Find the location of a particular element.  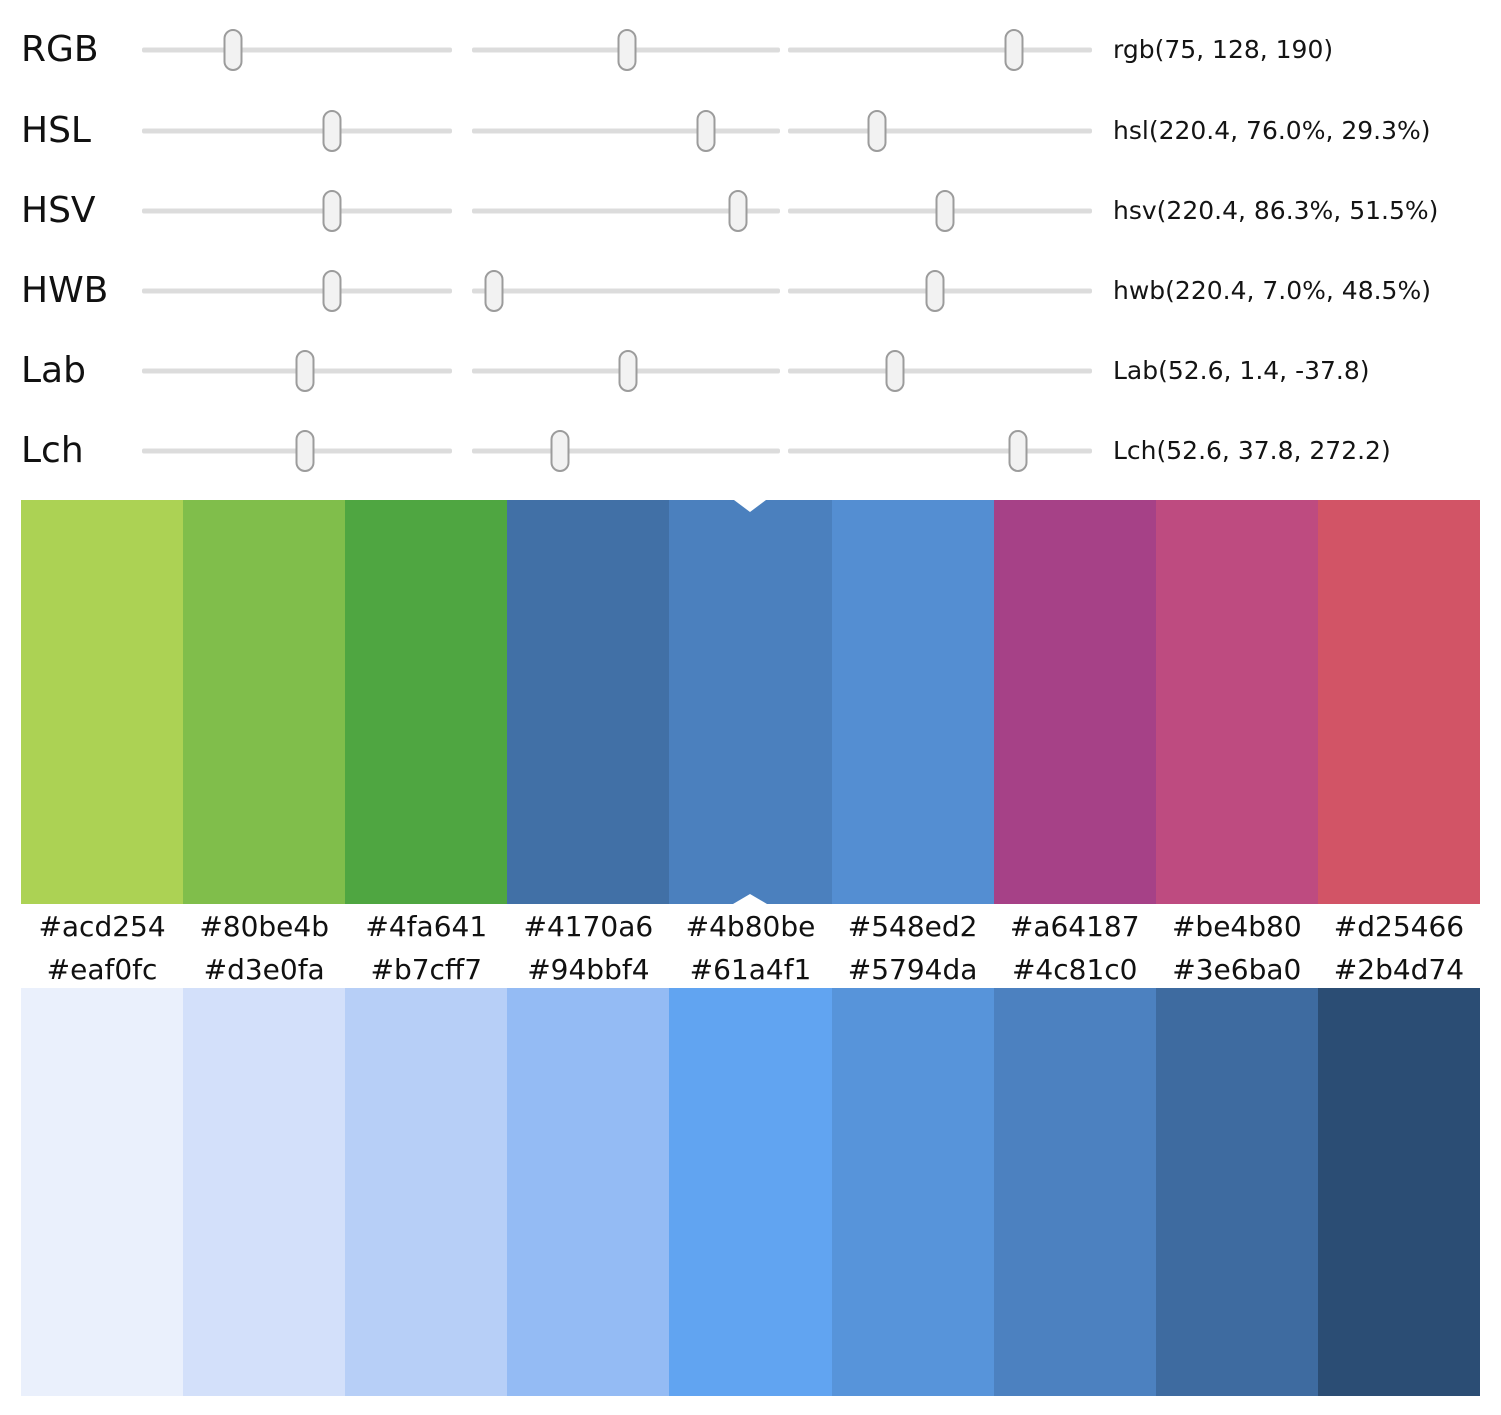

hsl-hue-slider is located at coordinates (297, 131).